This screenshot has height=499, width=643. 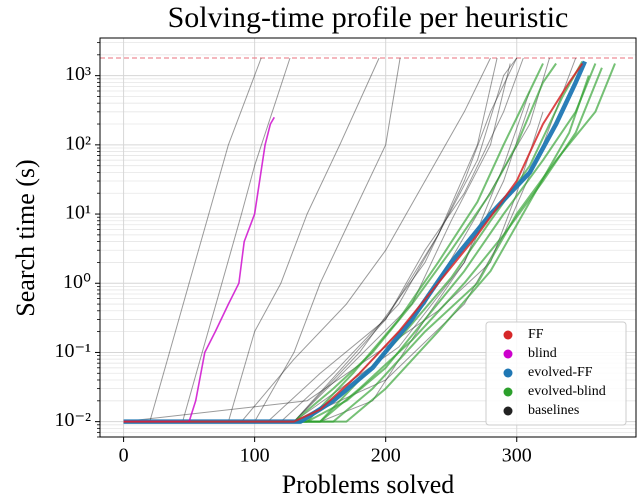 What do you see at coordinates (386, 456) in the screenshot?
I see `x-tick-label: 200` at bounding box center [386, 456].